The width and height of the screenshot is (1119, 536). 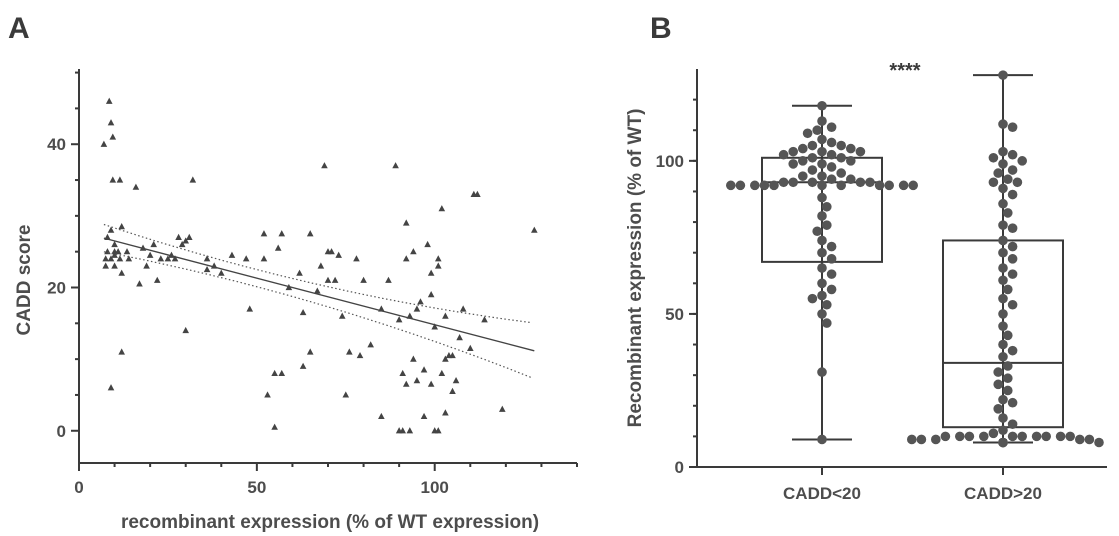 I want to click on scatter-x-tick-label: 100, so click(x=435, y=487).